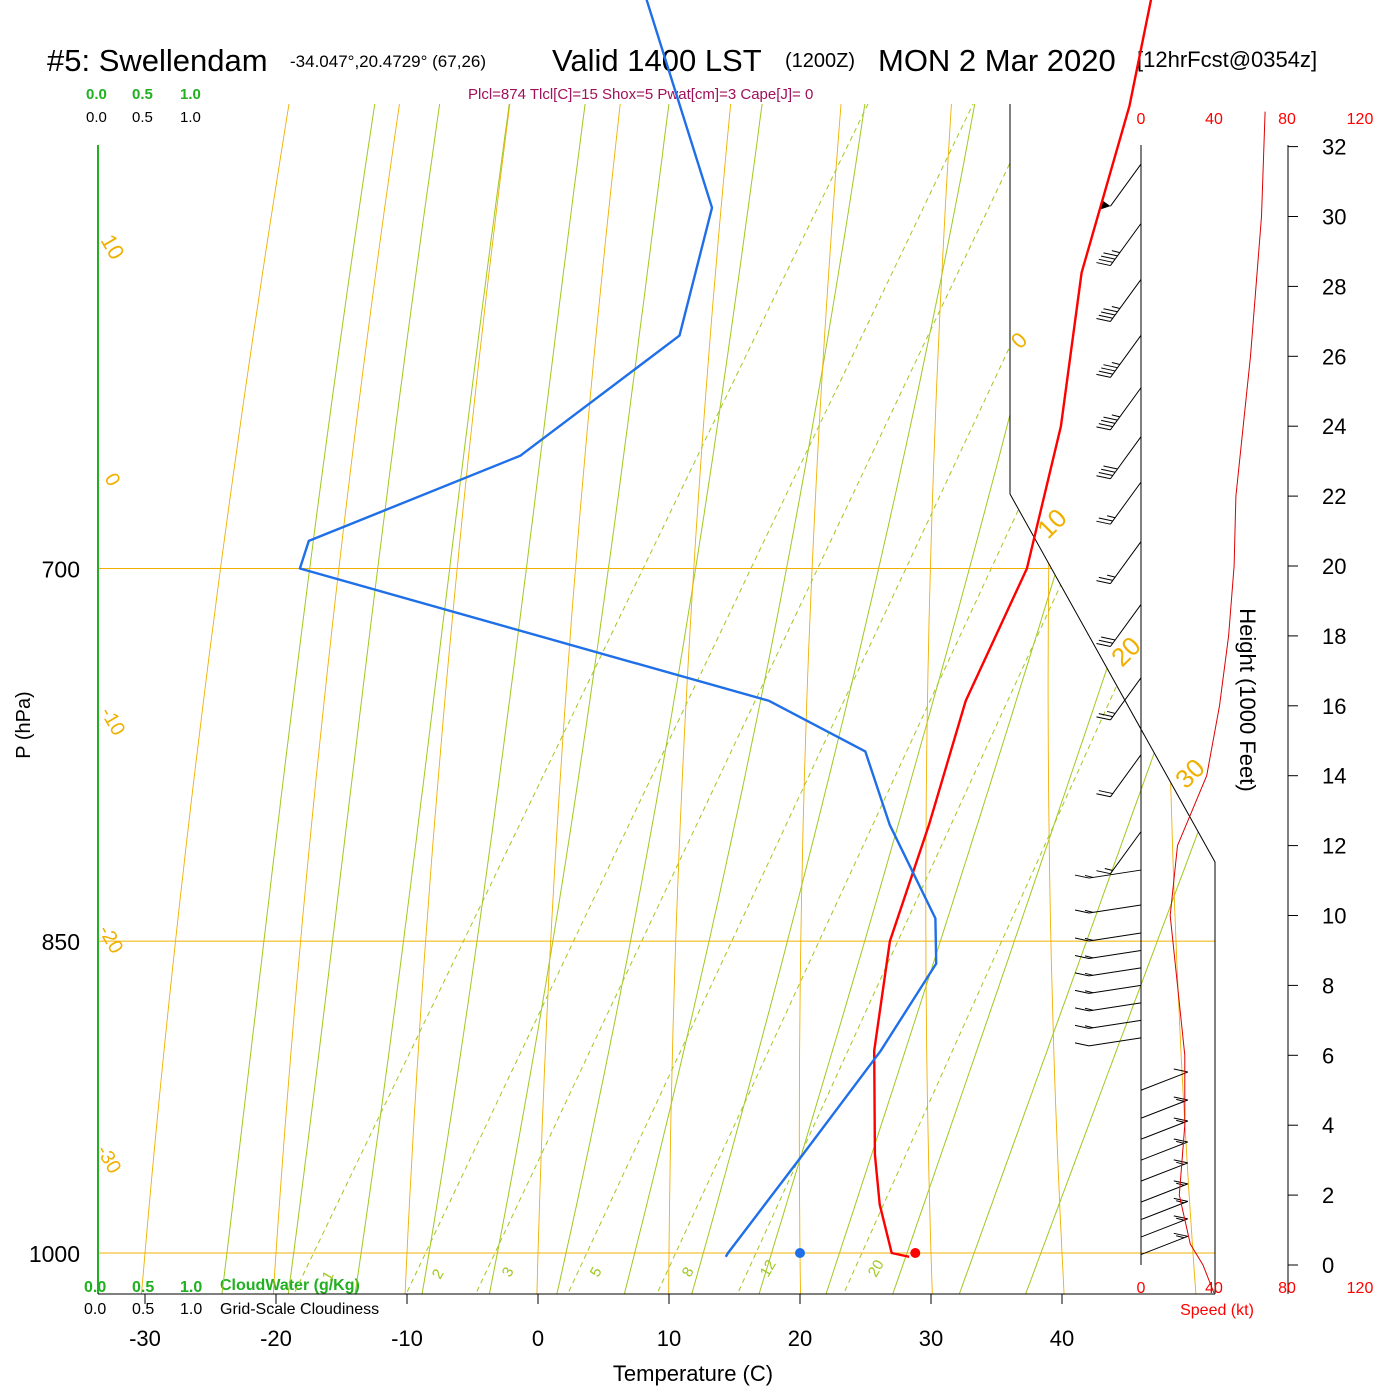 This screenshot has width=1400, height=1400. What do you see at coordinates (1141, 119) in the screenshot?
I see `speed-tick-label-top: 0` at bounding box center [1141, 119].